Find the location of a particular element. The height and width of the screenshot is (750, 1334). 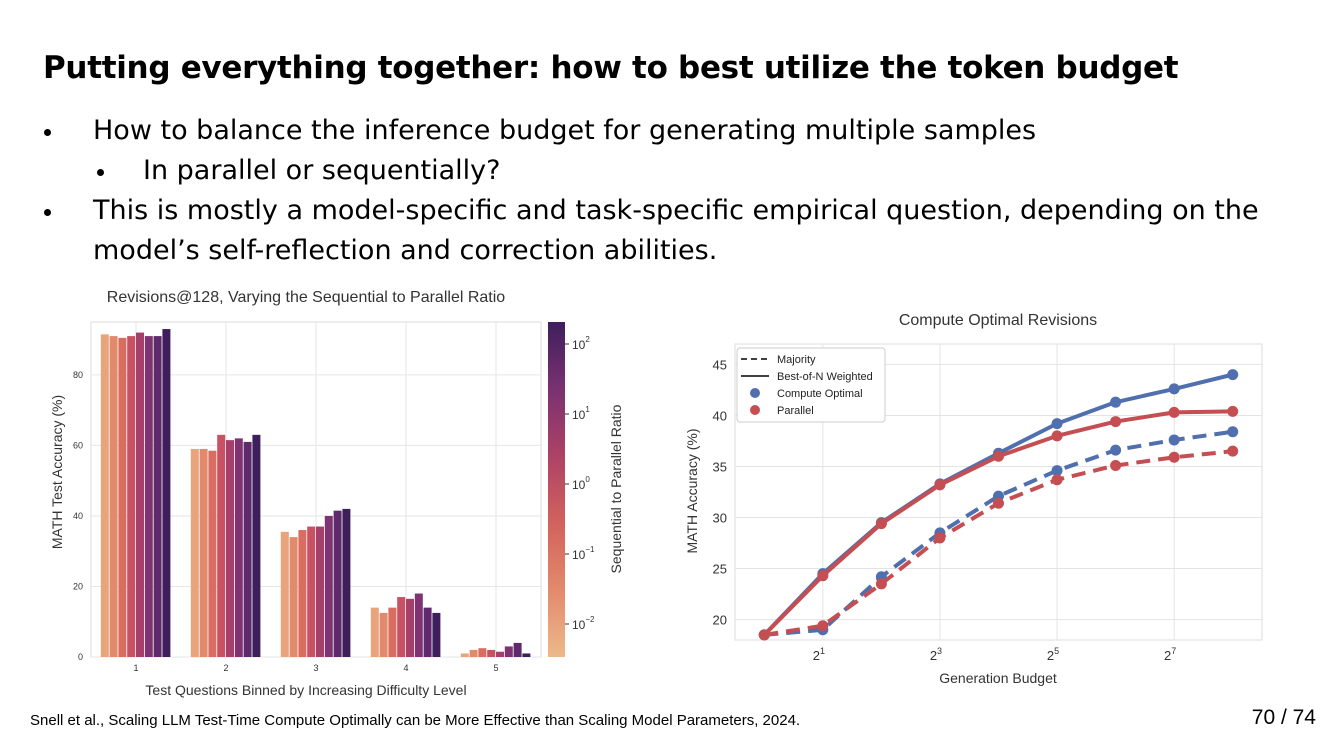

line-ytick-label: 20 is located at coordinates (720, 620).